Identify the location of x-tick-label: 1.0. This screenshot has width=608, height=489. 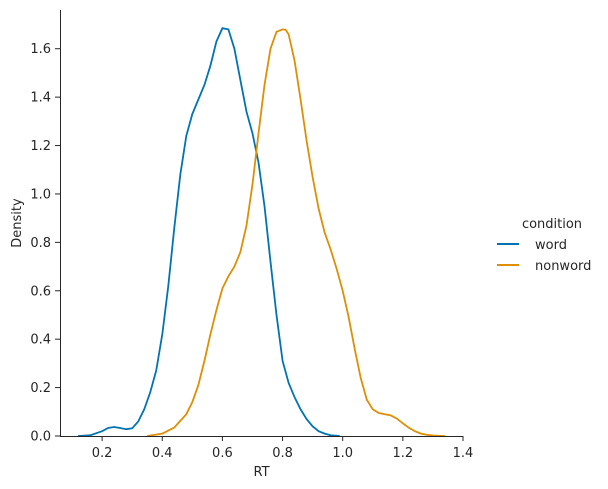
(342, 453).